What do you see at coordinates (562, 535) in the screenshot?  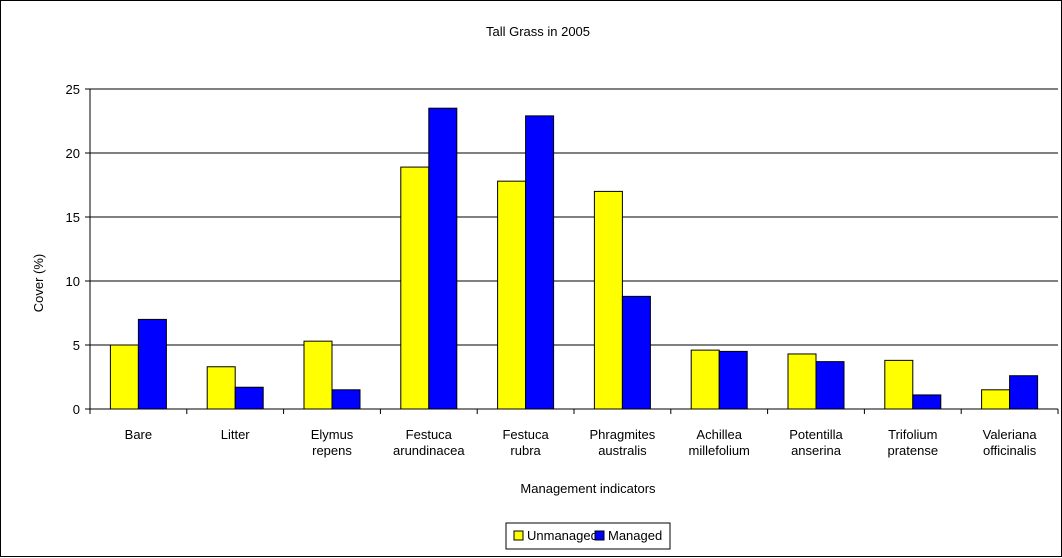 I see `legend-entry: Unmanaged` at bounding box center [562, 535].